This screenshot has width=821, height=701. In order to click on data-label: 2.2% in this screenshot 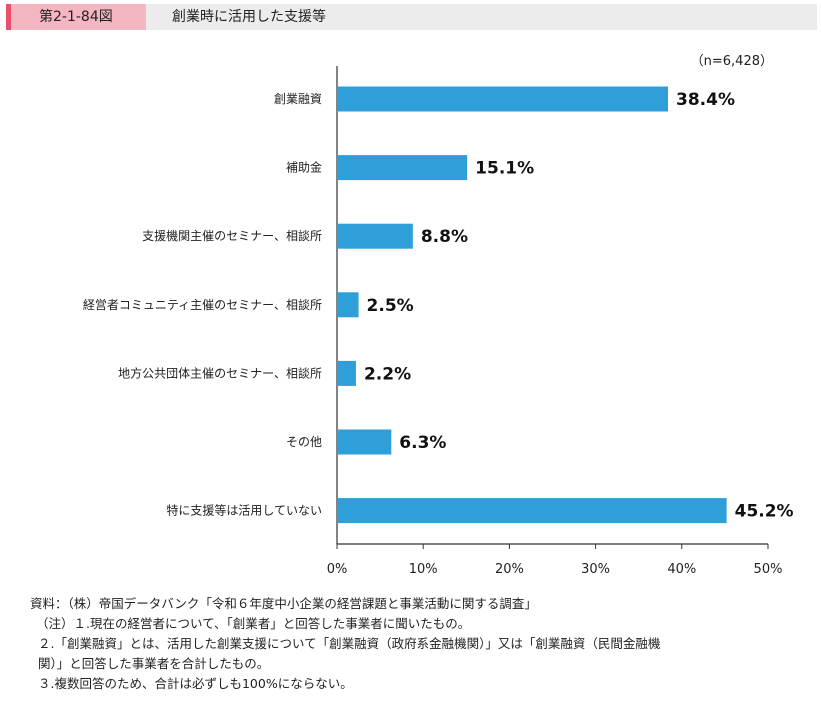, I will do `click(387, 374)`.